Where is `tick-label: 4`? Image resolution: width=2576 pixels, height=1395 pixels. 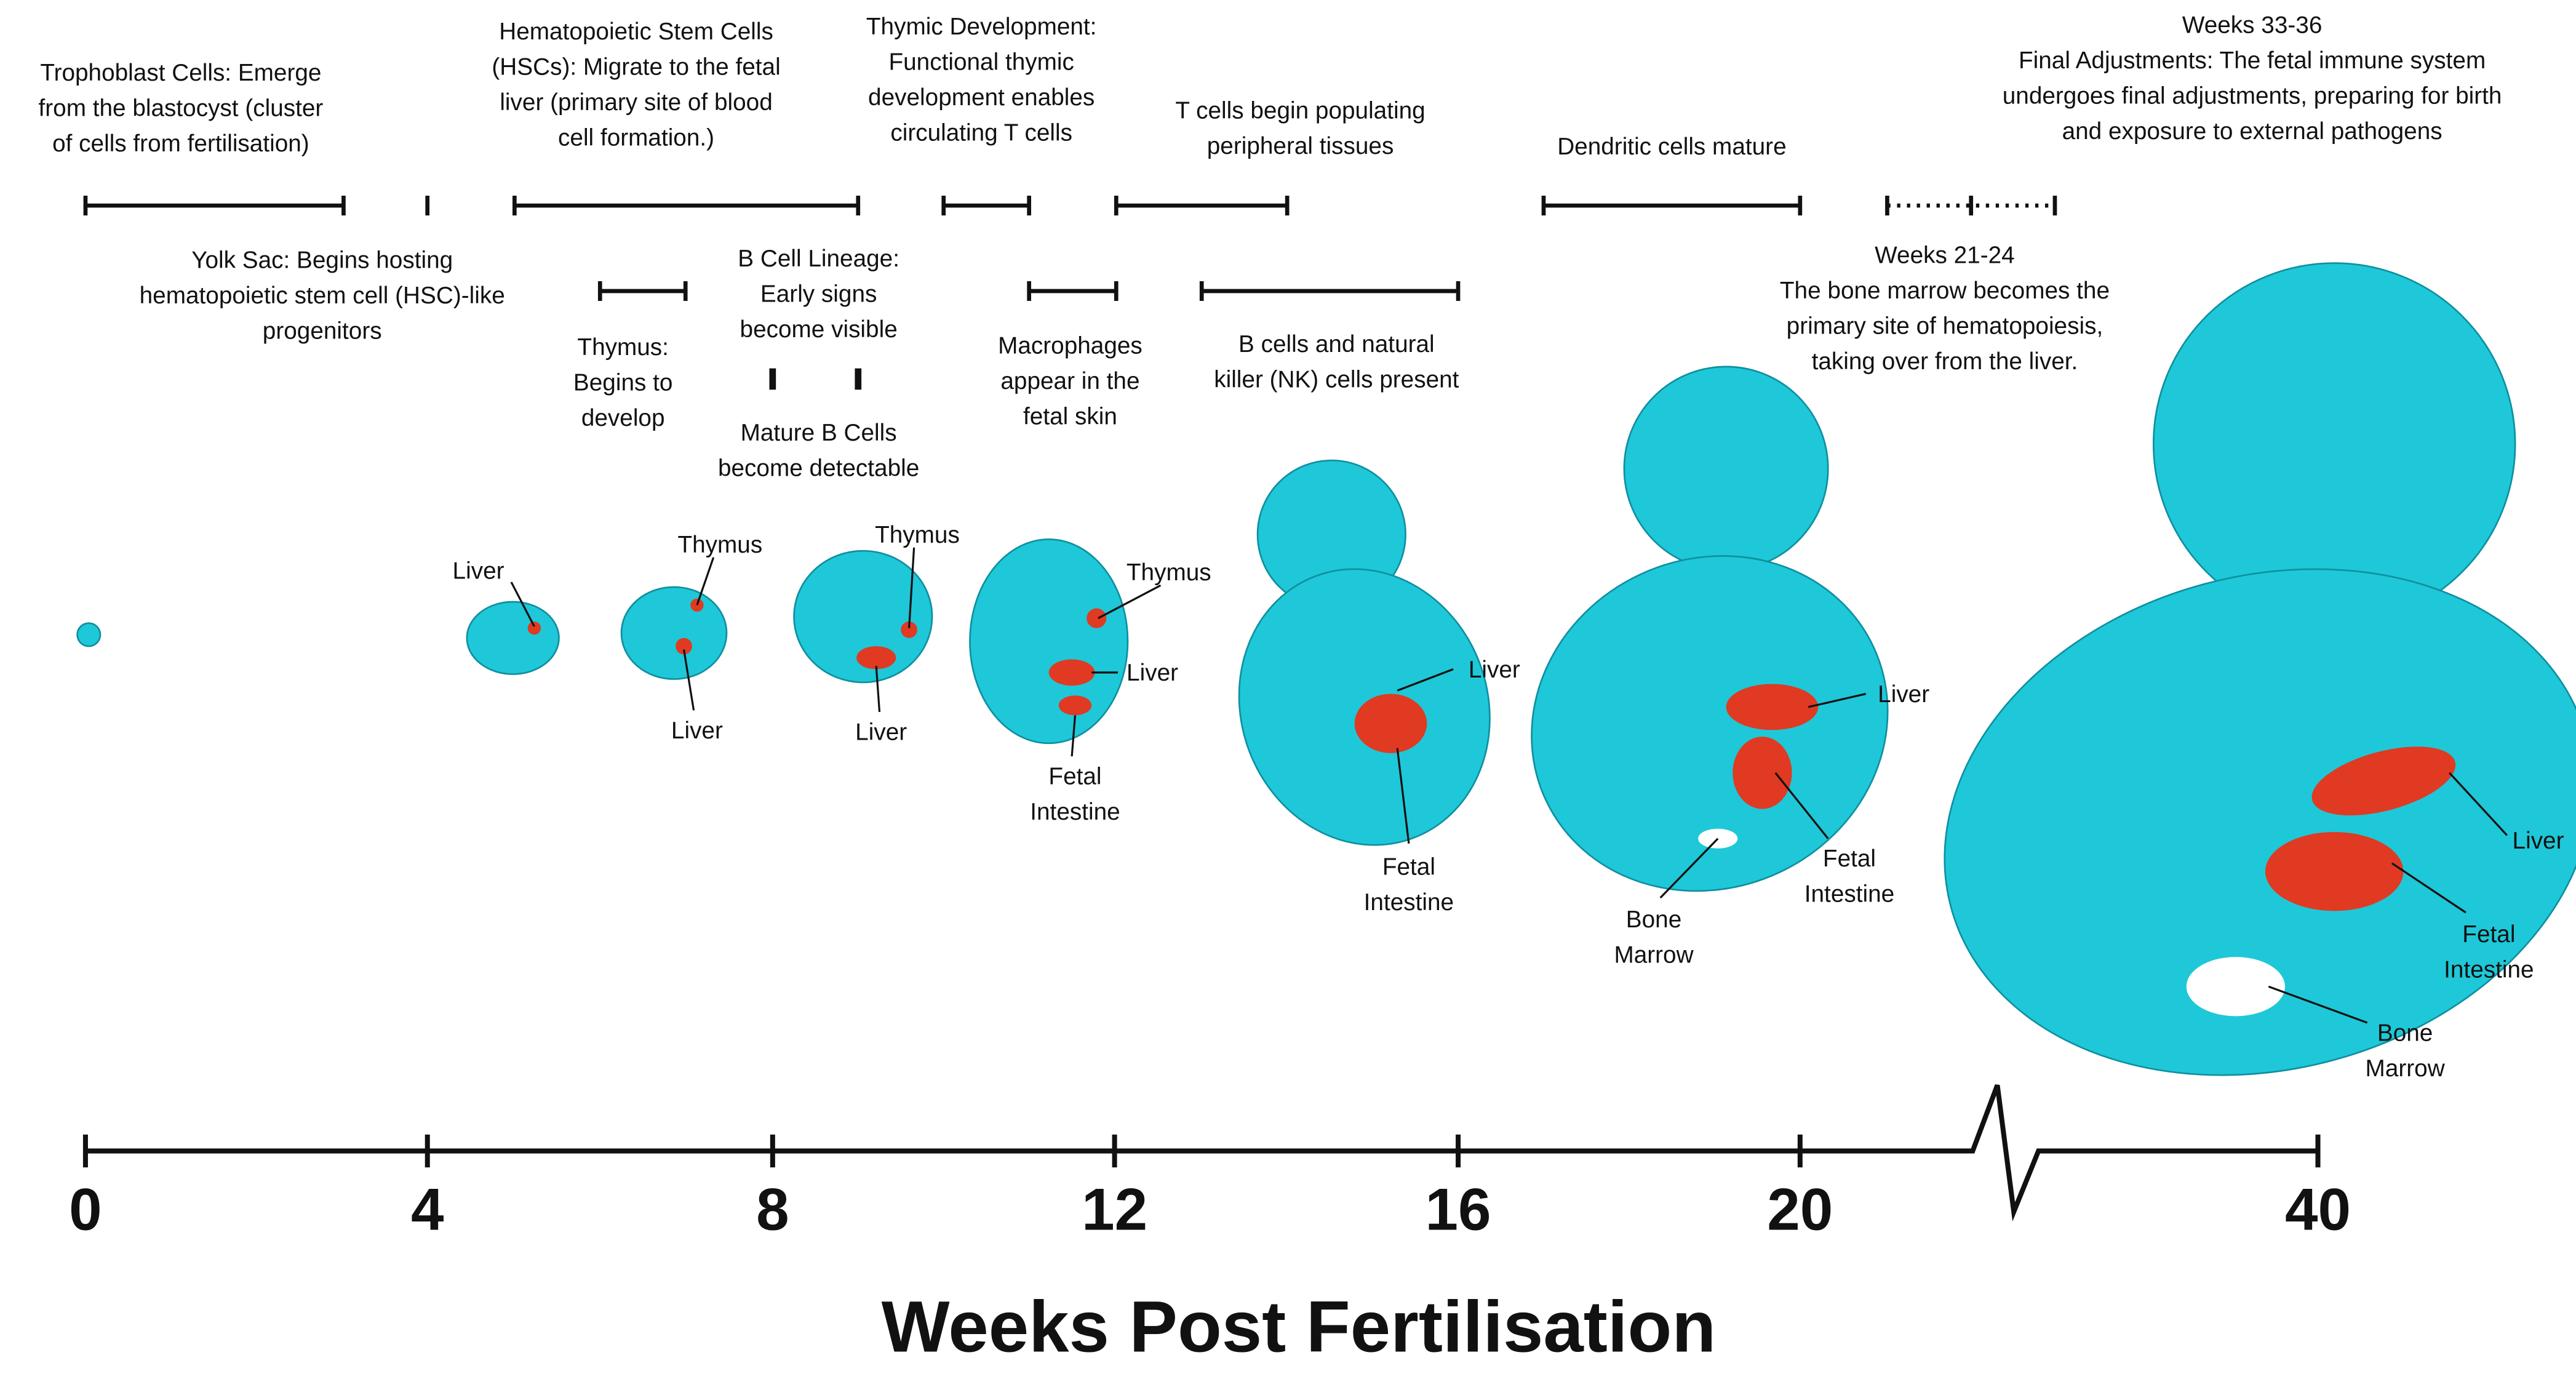 tick-label: 4 is located at coordinates (427, 1210).